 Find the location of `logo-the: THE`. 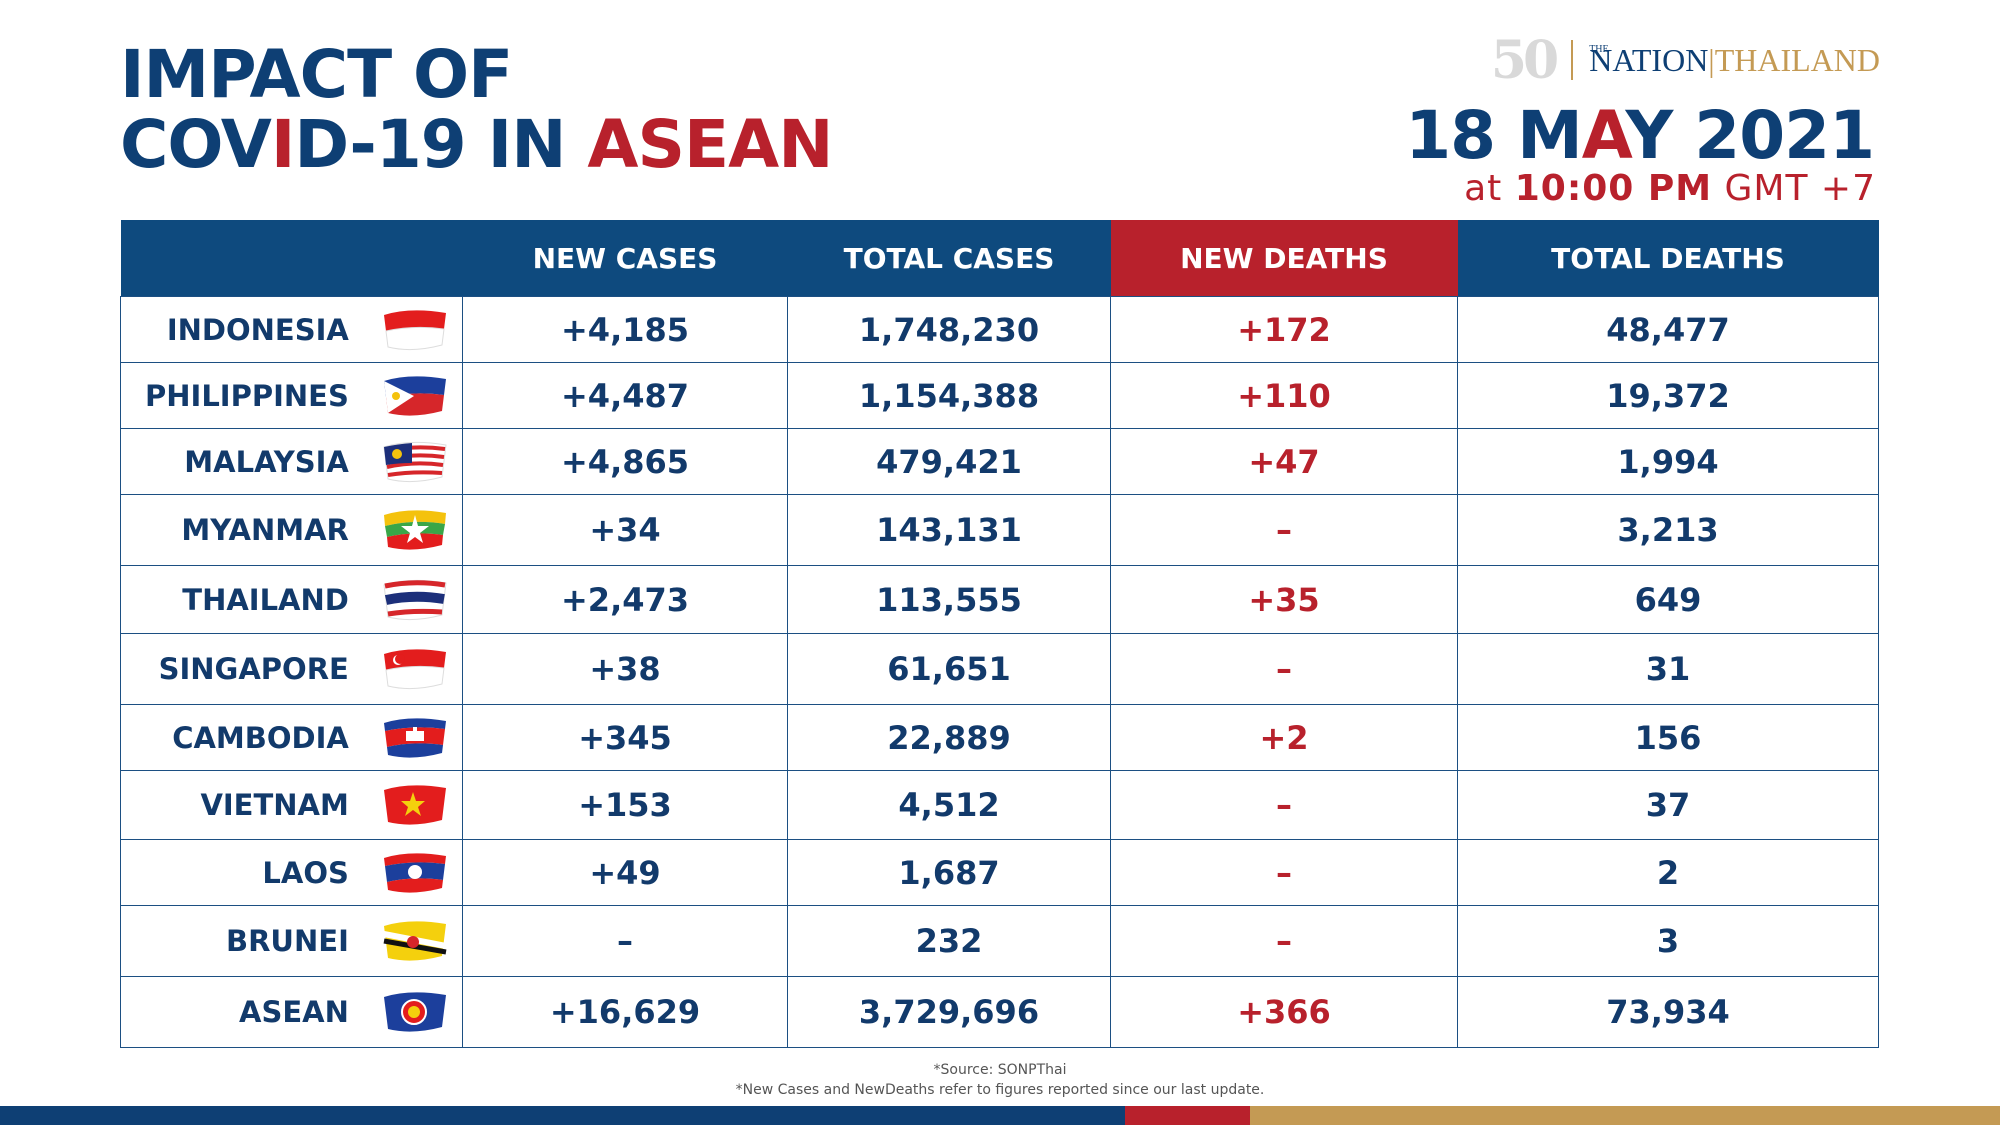

logo-the: THE is located at coordinates (1599, 49).